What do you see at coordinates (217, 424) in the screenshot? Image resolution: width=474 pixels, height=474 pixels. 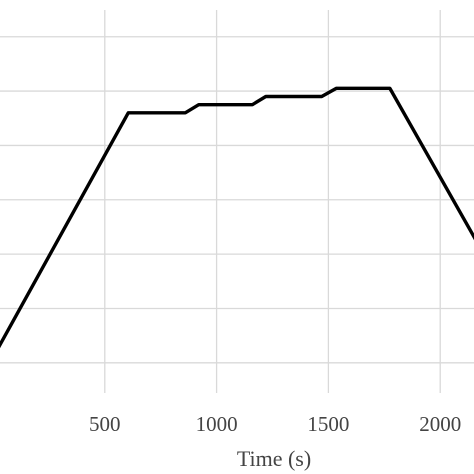 I see `x-tick-label: 1000` at bounding box center [217, 424].